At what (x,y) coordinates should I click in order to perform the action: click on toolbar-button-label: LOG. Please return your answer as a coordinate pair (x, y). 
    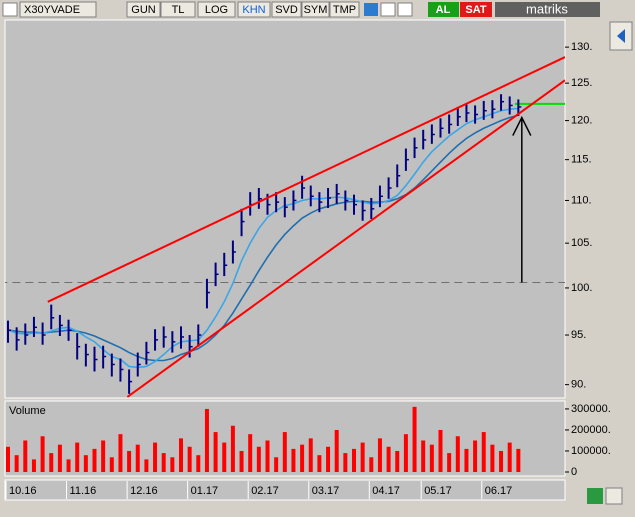
    Looking at the image, I should click on (216, 10).